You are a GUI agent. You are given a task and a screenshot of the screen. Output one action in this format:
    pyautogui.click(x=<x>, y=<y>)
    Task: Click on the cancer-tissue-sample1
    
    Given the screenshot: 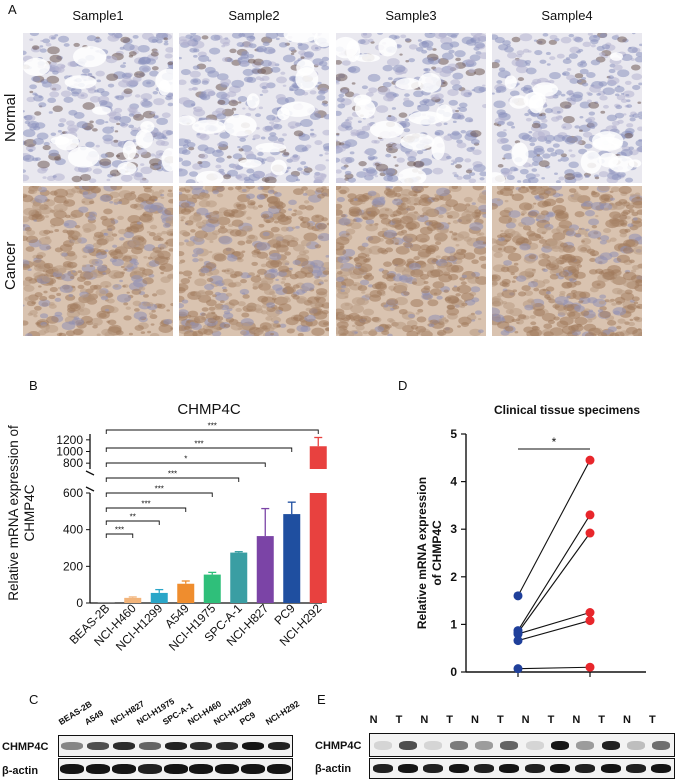 What is the action you would take?
    pyautogui.click(x=98, y=261)
    